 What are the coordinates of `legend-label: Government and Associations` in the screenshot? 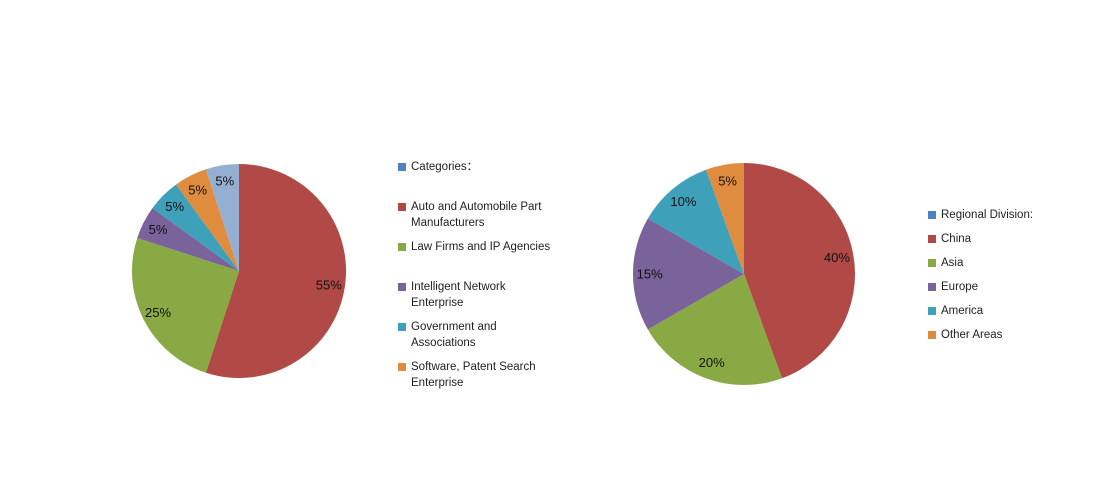 It's located at (454, 335).